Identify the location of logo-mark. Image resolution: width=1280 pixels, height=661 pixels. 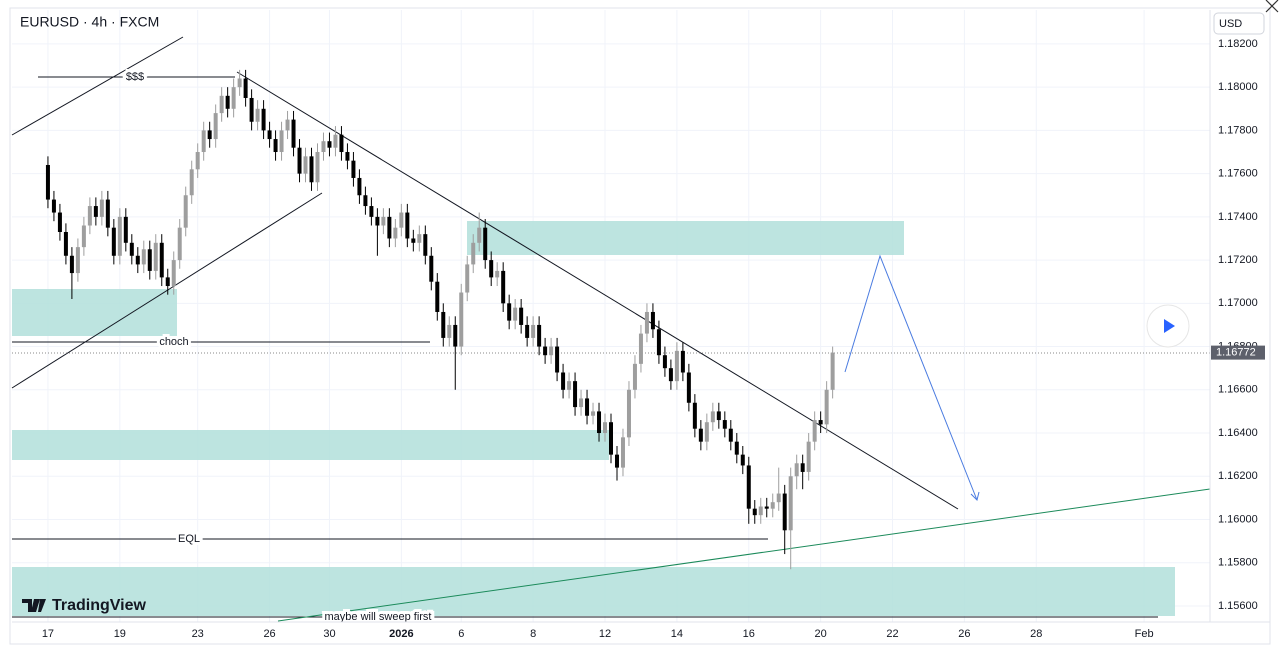
(34, 605).